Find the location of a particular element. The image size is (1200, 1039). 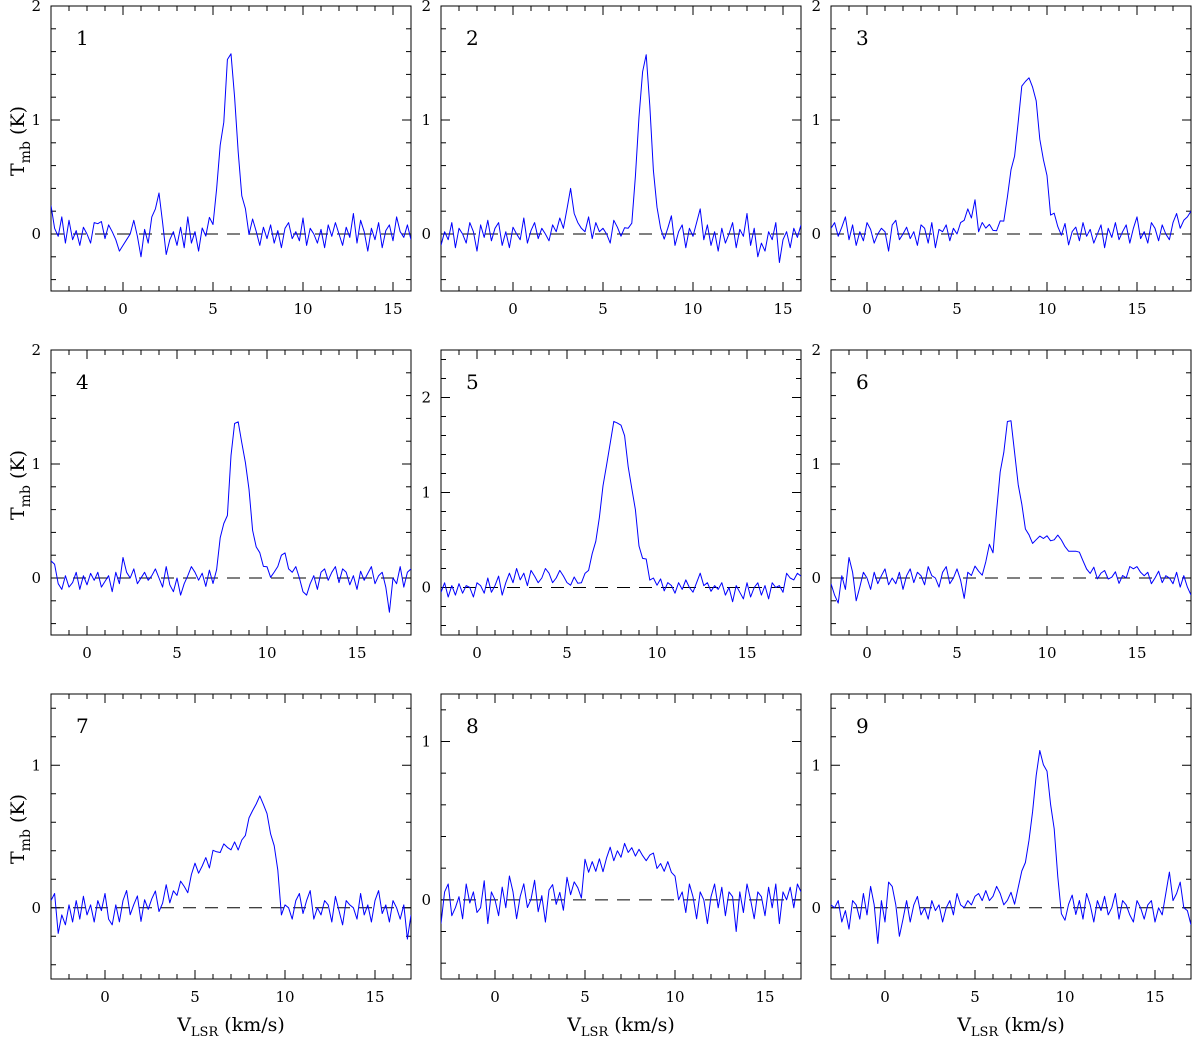

panel-label: 3 is located at coordinates (862, 38).